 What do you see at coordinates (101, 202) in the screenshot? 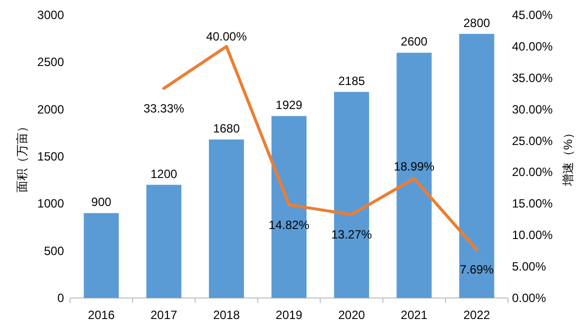
I see `data-label: 900` at bounding box center [101, 202].